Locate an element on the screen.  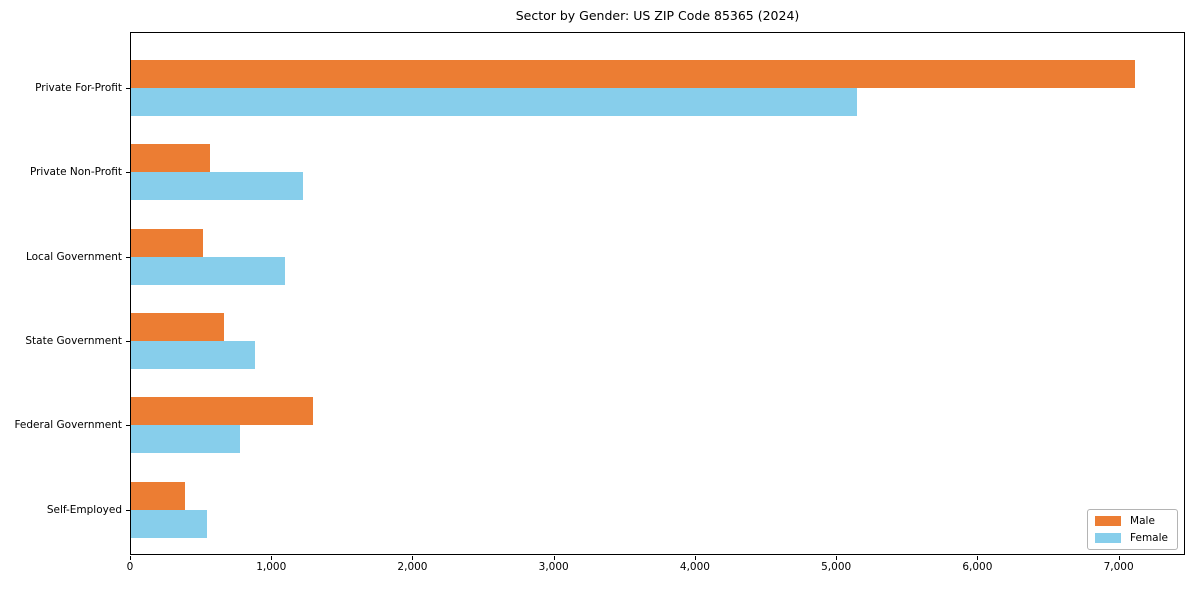
bar-male-local-government is located at coordinates (167, 242).